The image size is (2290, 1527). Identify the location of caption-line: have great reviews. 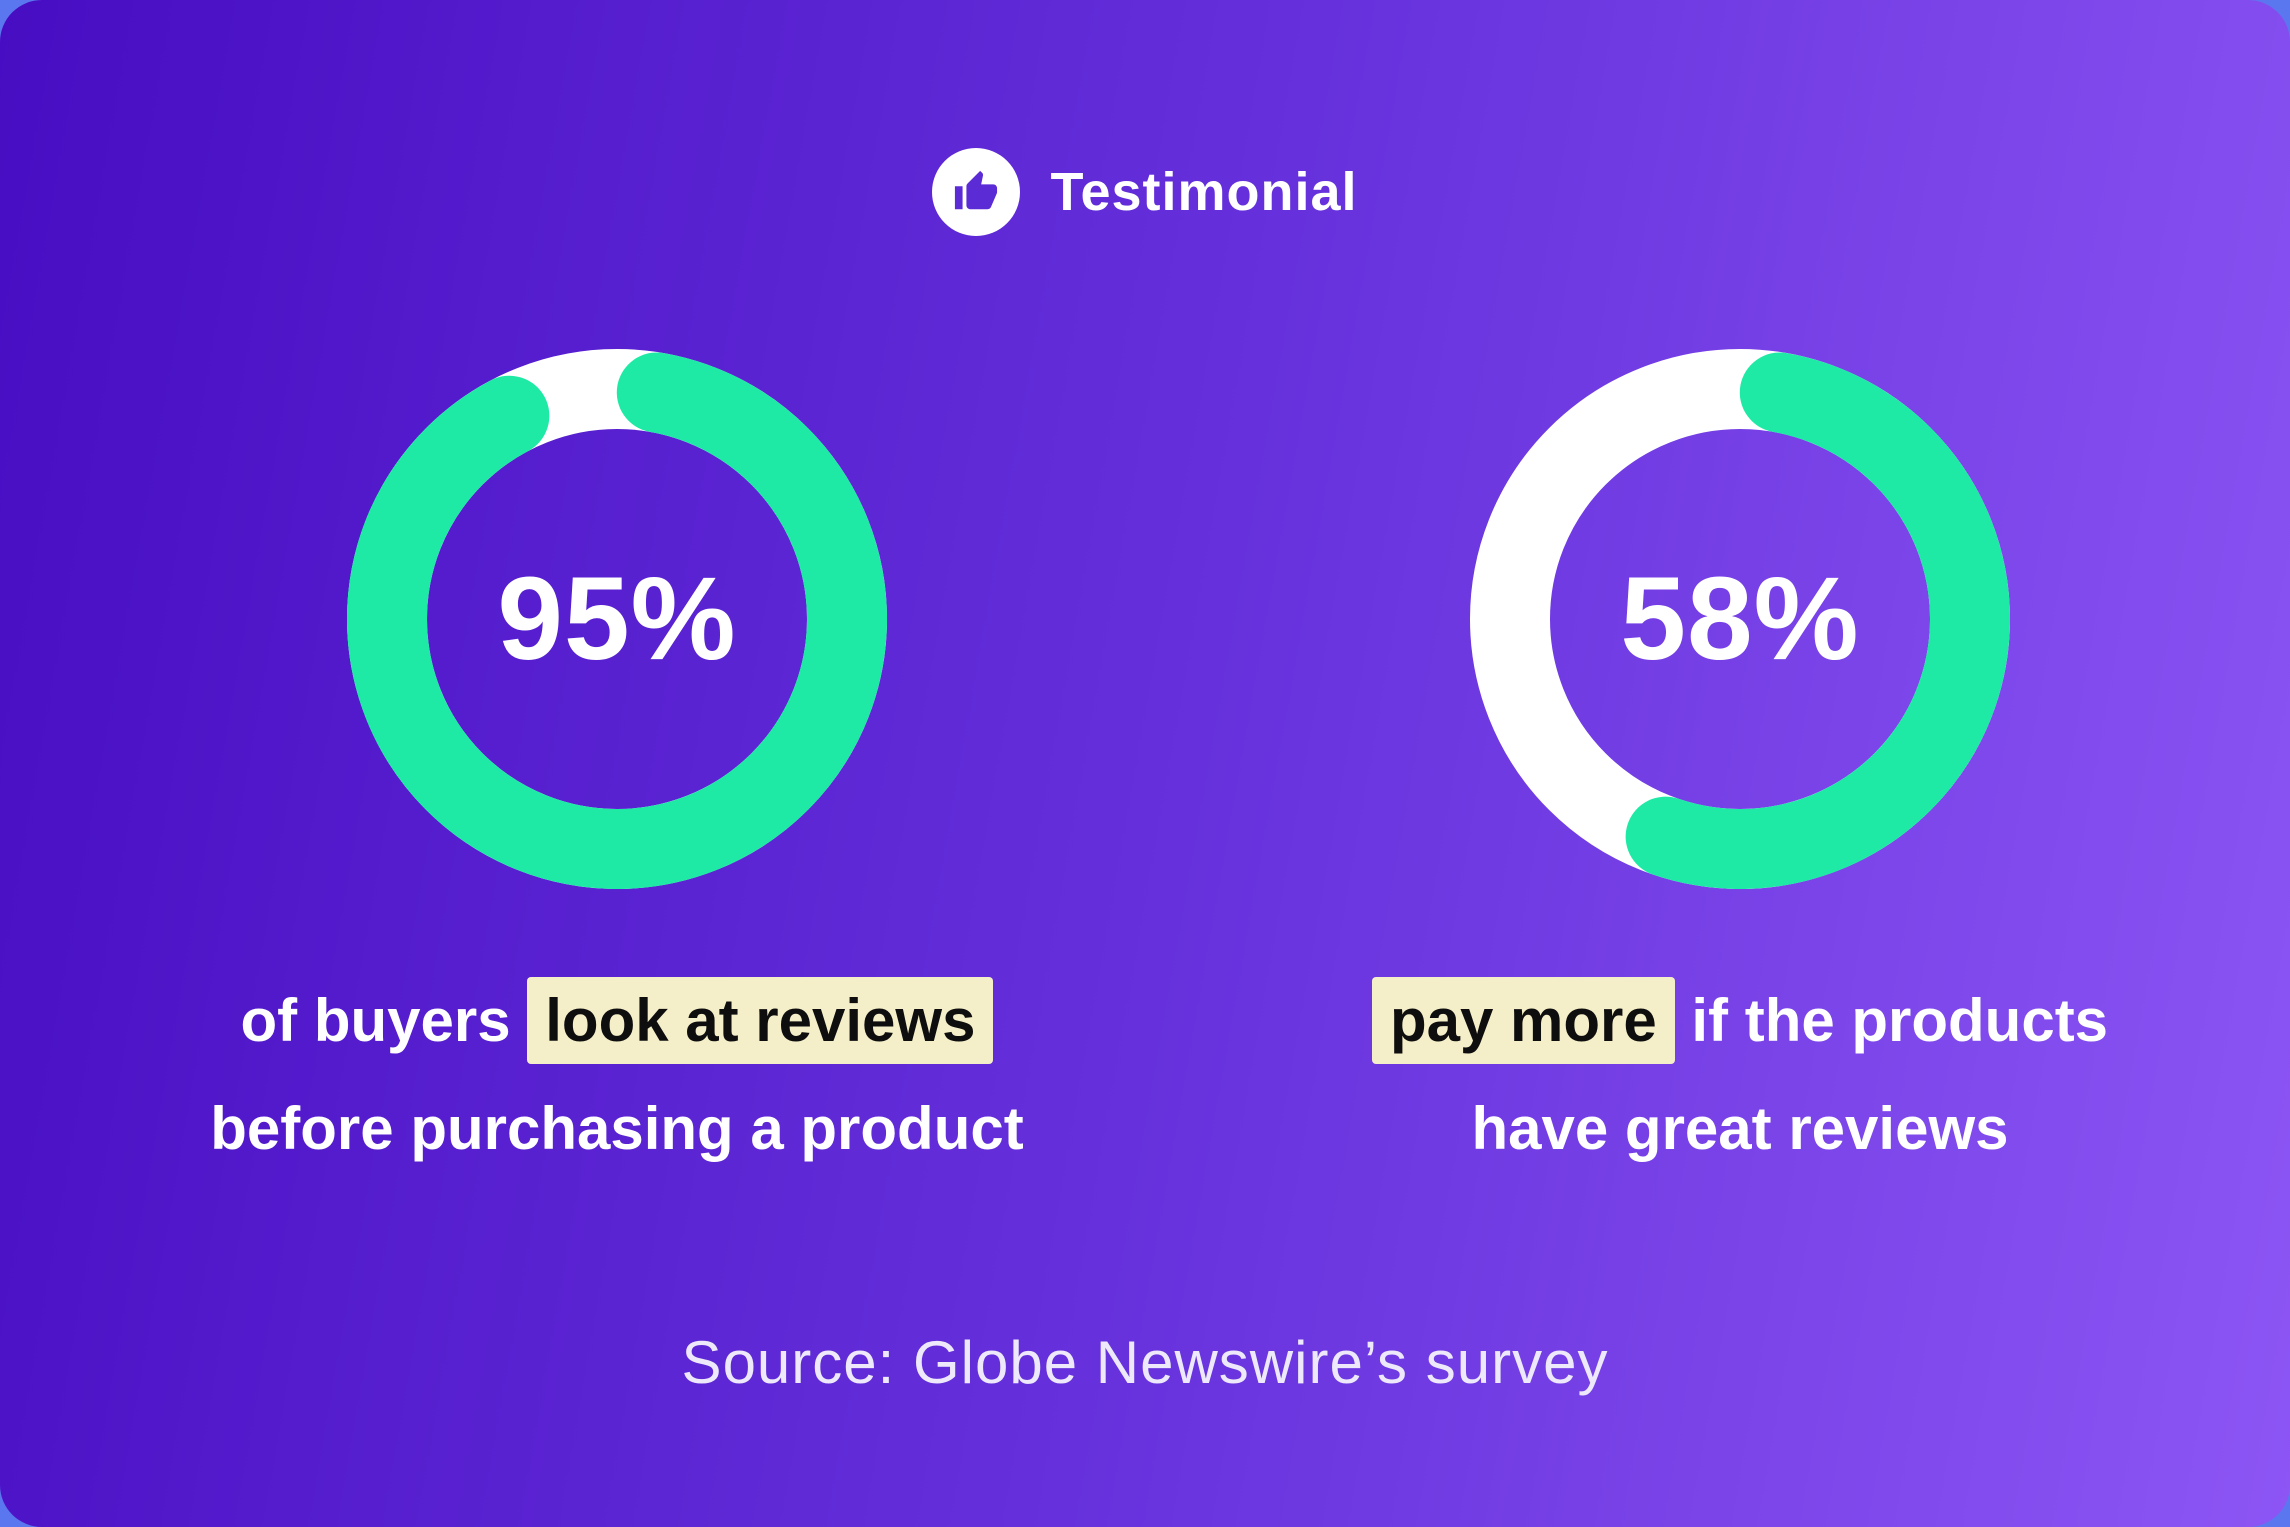
(1730, 1129).